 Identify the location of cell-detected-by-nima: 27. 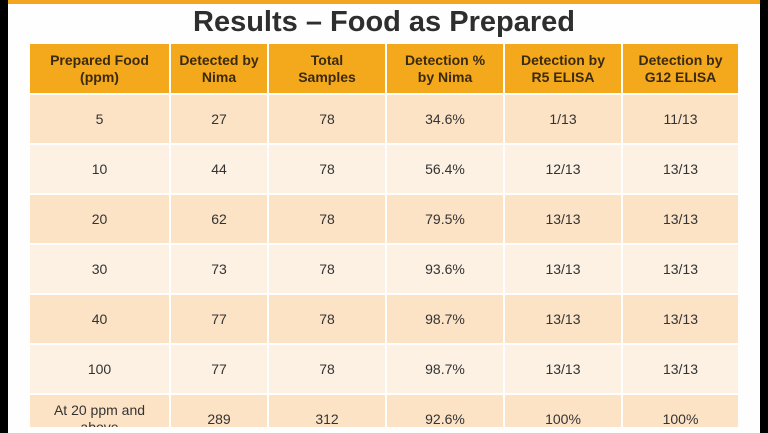
(219, 118).